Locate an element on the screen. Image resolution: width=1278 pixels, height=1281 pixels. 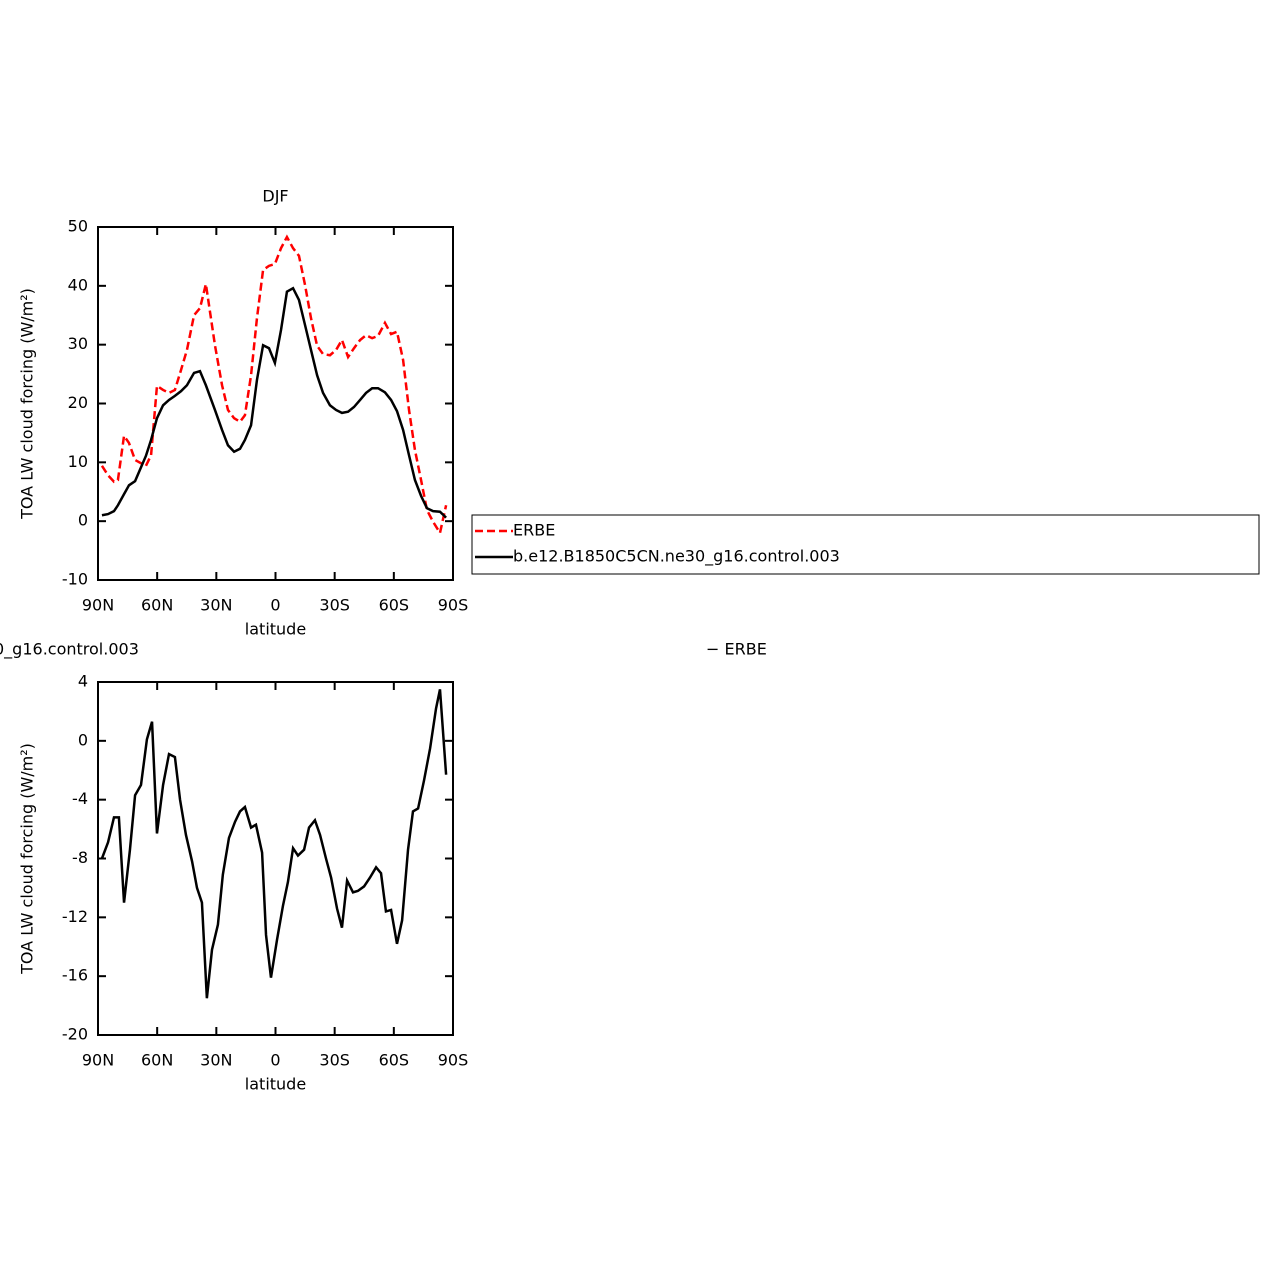
y-tick-label: -8 is located at coordinates (80, 857).